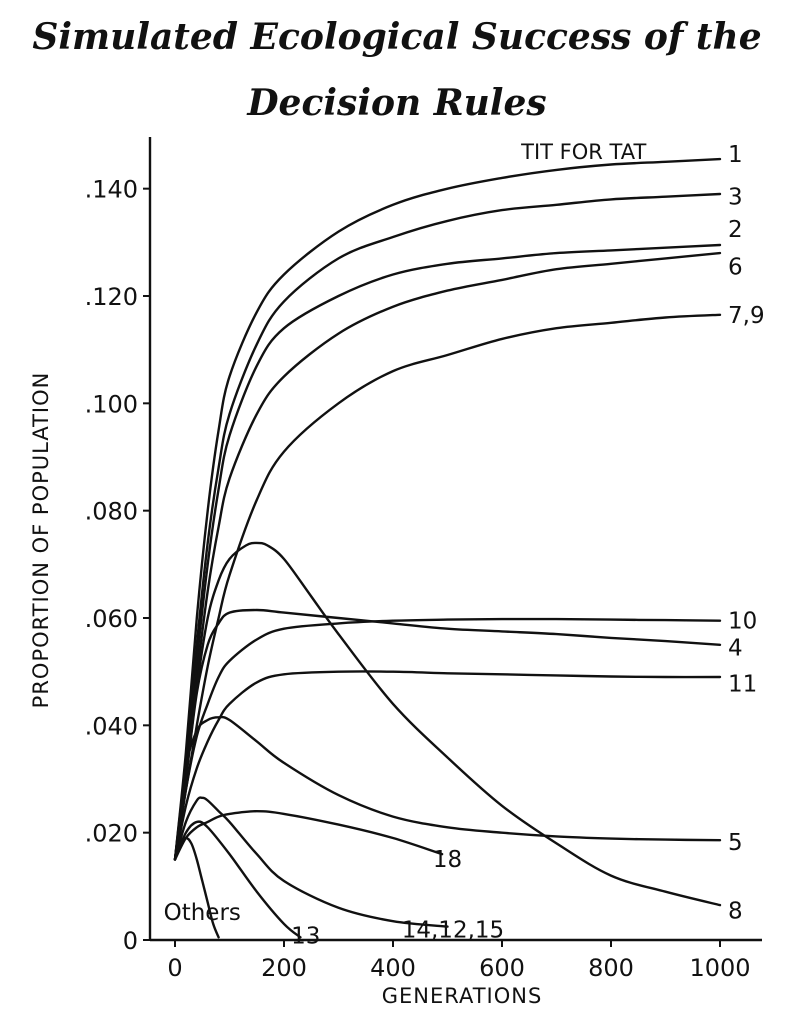 This screenshot has width=794, height=1024. Describe the element at coordinates (111, 404) in the screenshot. I see `y-tick-label: .100` at that location.